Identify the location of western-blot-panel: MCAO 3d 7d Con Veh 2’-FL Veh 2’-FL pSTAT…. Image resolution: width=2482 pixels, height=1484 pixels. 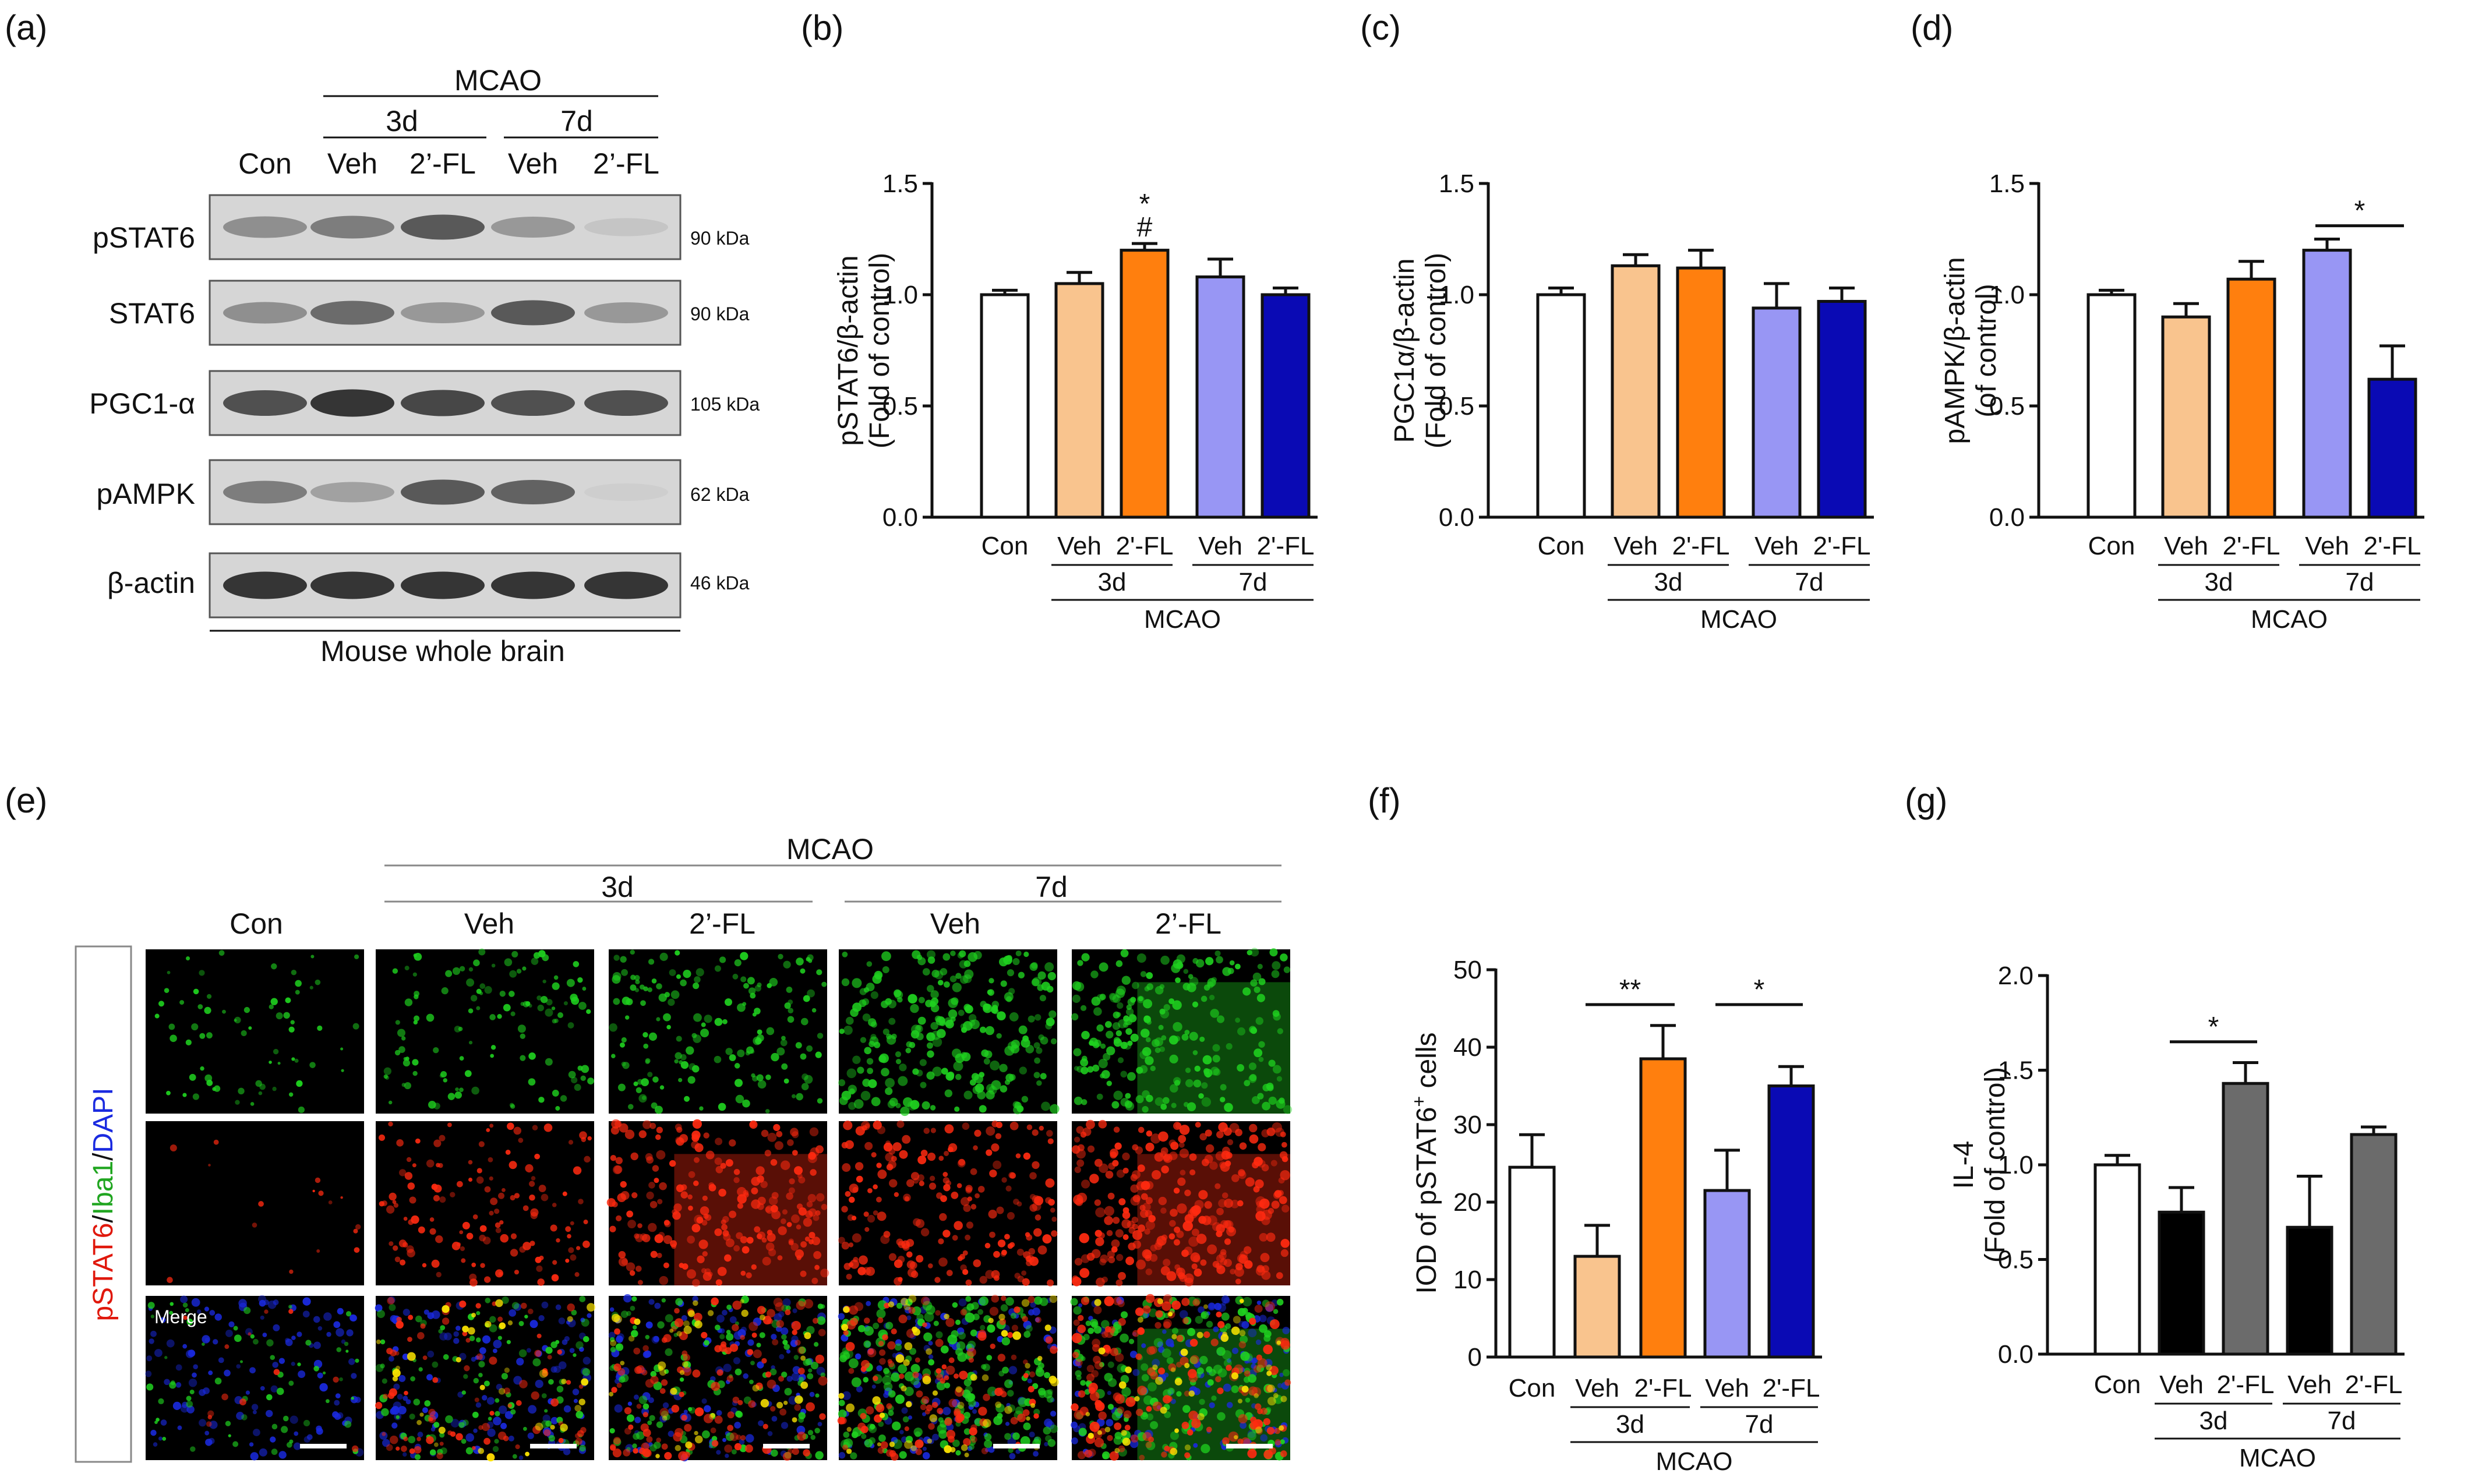
(424, 366).